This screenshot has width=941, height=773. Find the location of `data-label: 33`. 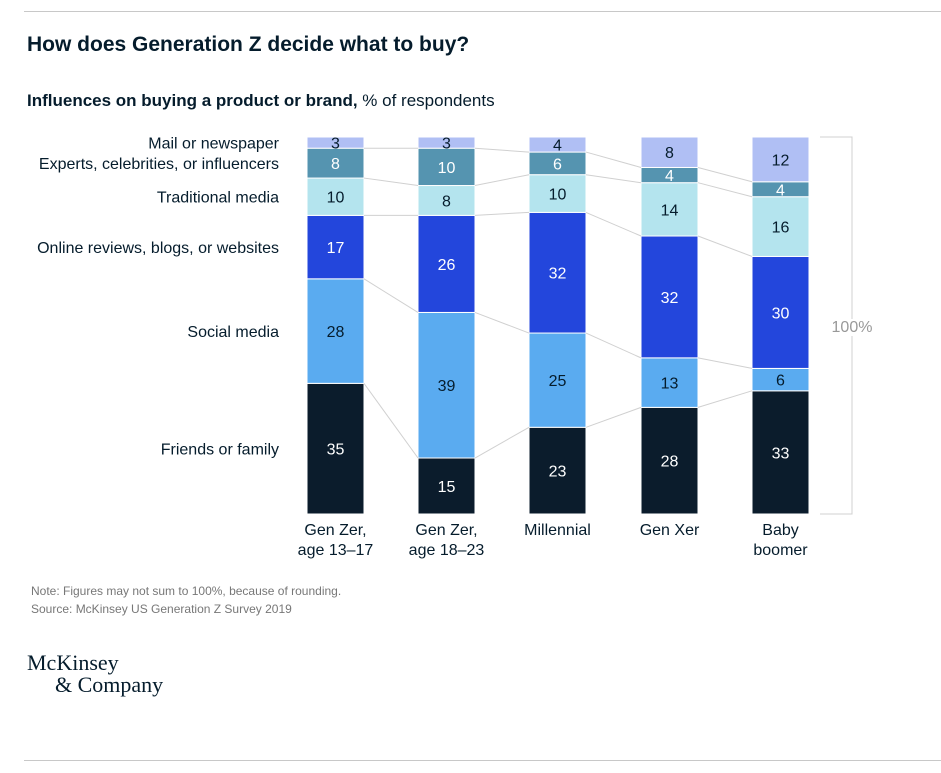

data-label: 33 is located at coordinates (781, 453).